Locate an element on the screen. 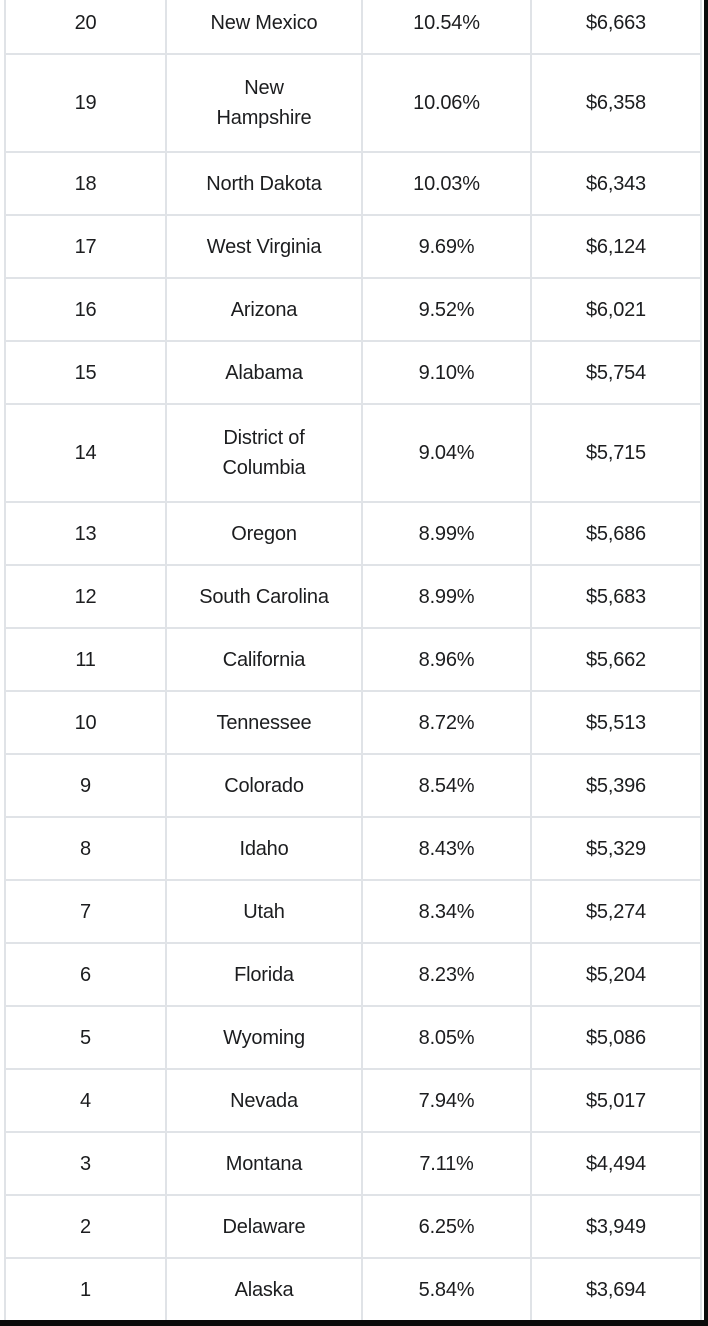  rank-cell-text: 9 is located at coordinates (85, 785).